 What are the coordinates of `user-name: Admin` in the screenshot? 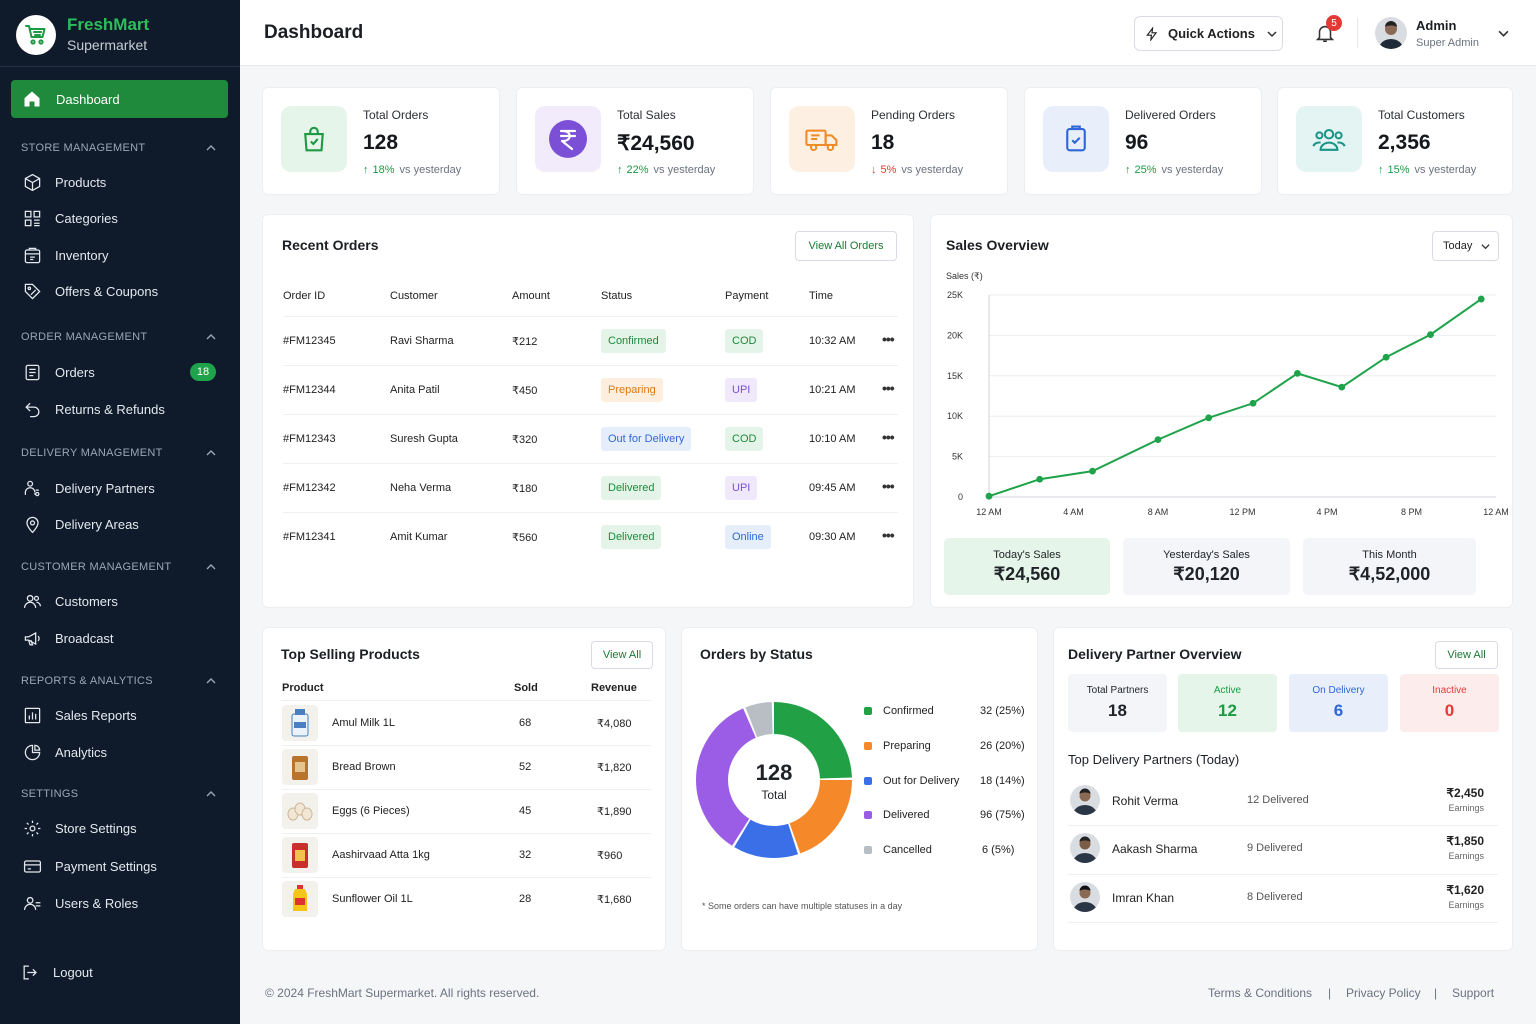 It's located at (1436, 25).